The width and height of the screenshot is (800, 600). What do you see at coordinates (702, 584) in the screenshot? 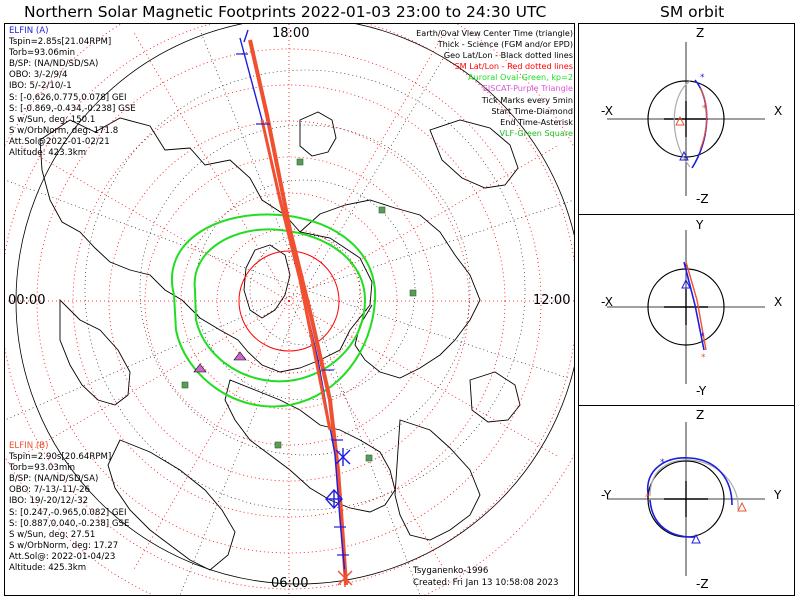
I see `sm-yz-bottom: -Z` at bounding box center [702, 584].